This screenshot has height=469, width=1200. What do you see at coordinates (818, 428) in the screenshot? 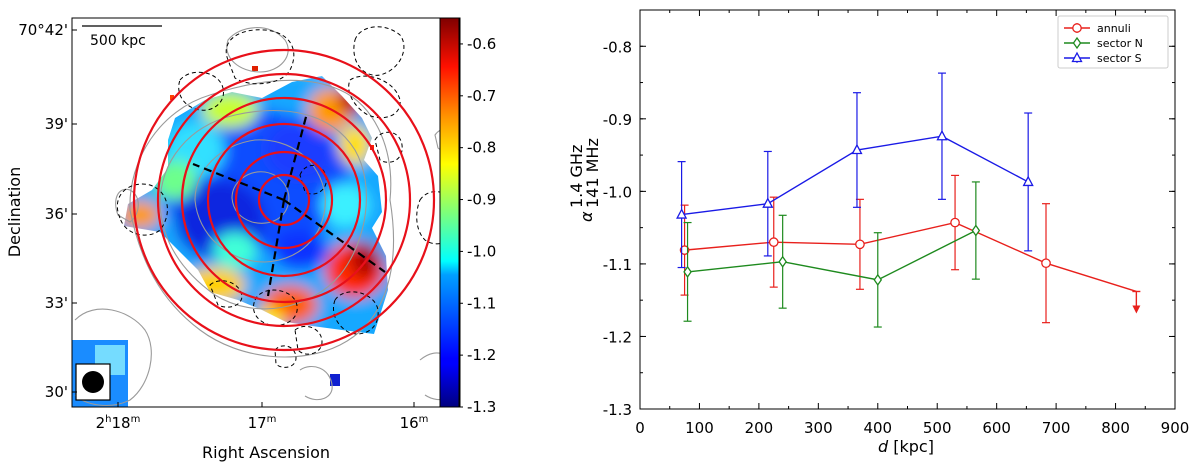
I see `x-tick-label: 300` at bounding box center [818, 428].